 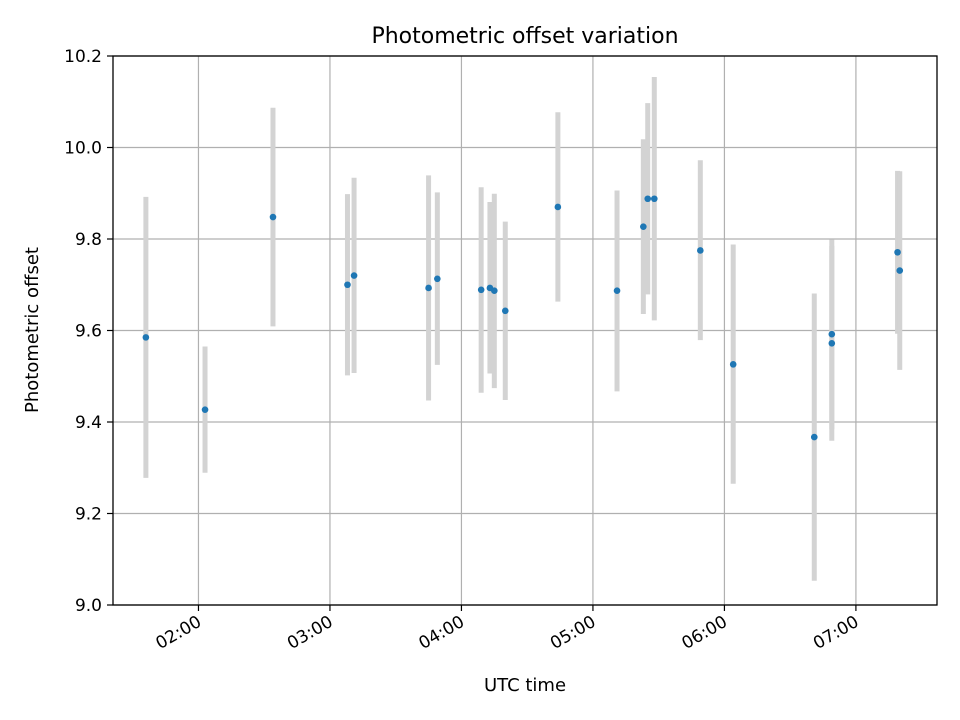 I want to click on x-axis-label: UTC time, so click(x=525, y=685).